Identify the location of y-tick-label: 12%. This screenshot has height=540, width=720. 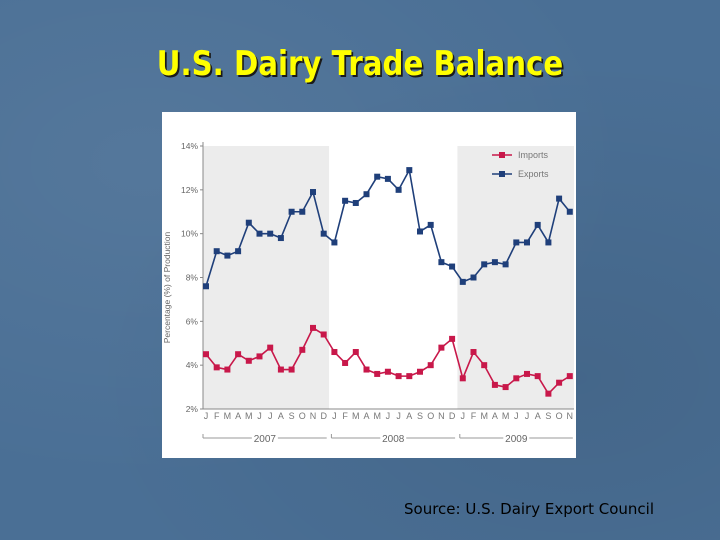
(189, 190).